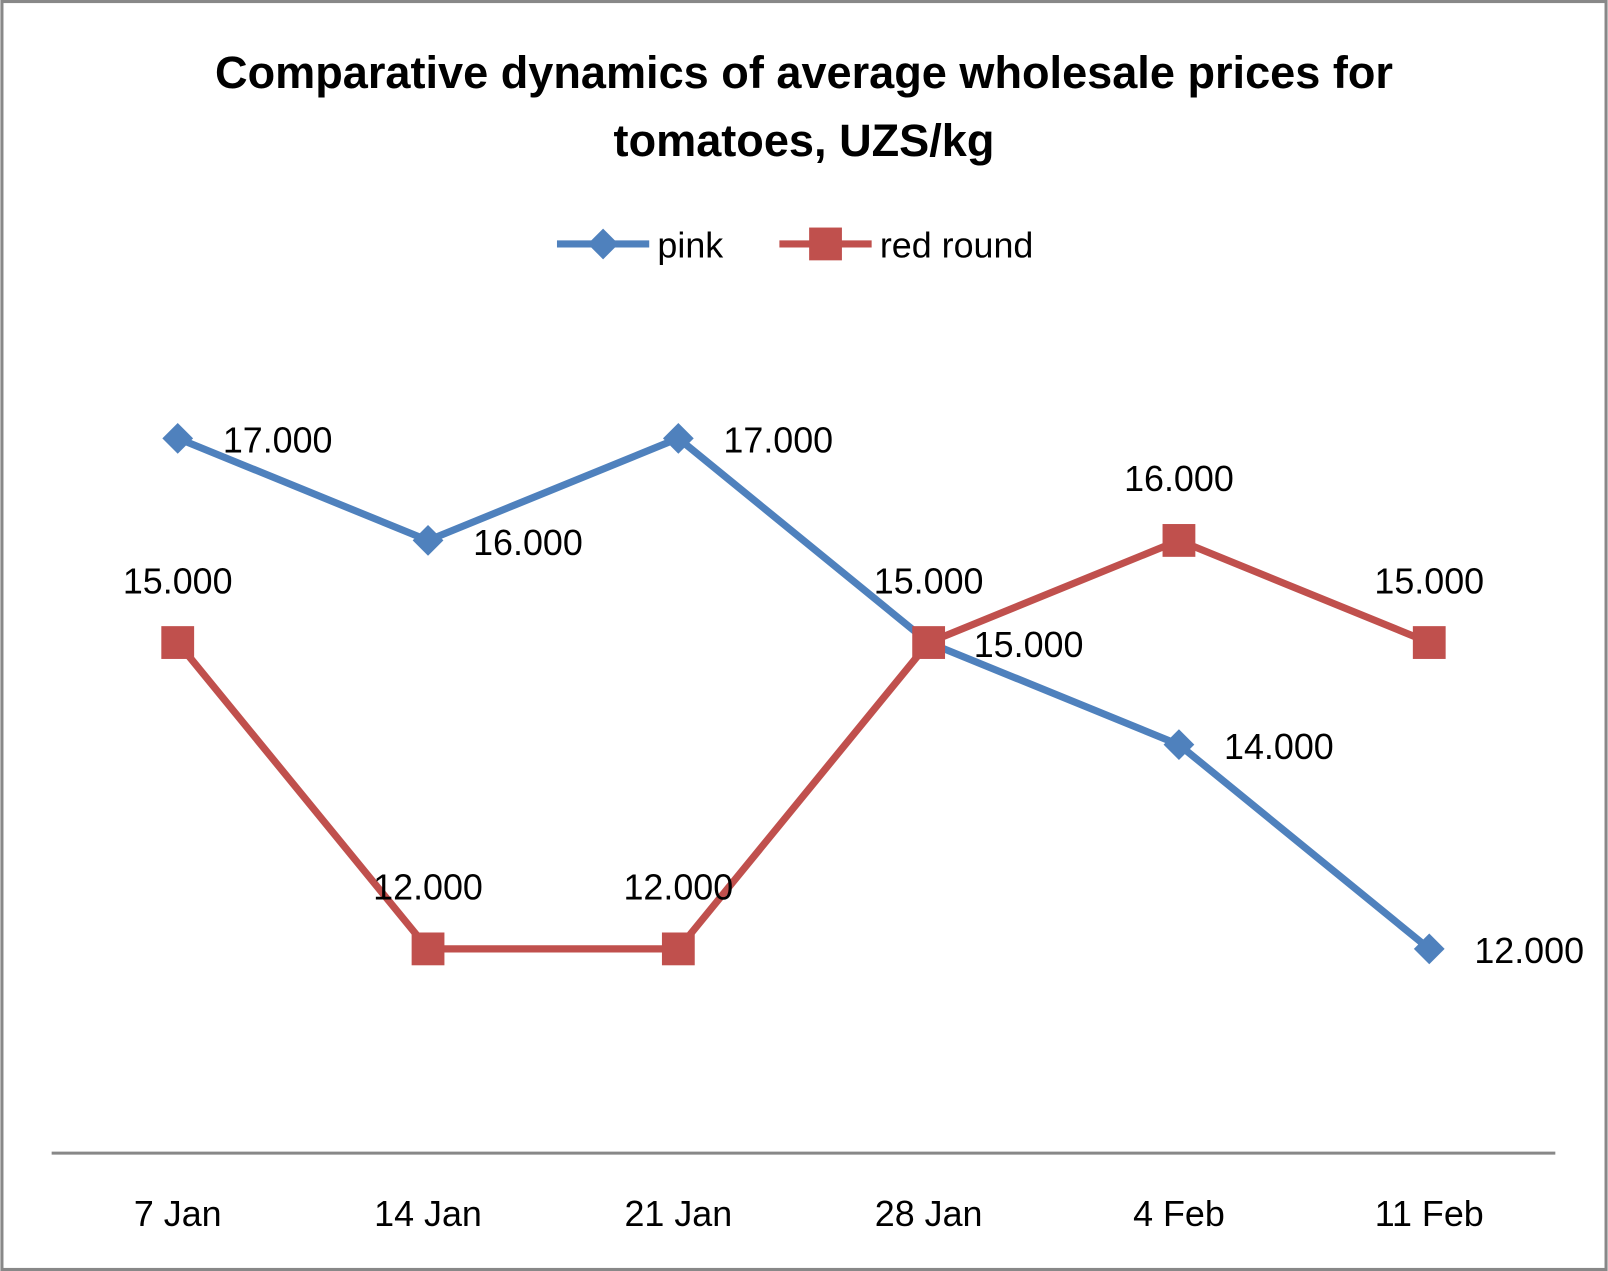 This screenshot has width=1608, height=1271. I want to click on legend-item: red round, so click(906, 245).